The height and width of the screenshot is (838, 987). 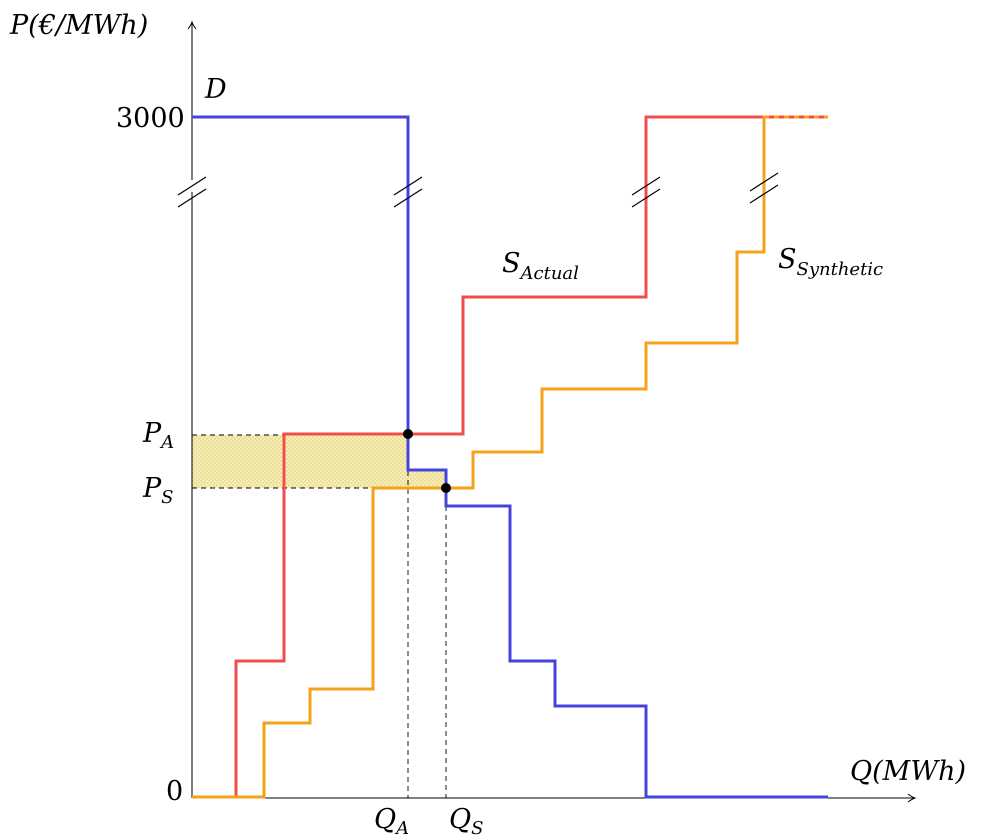 I want to click on price-difference-area-right, so click(x=427, y=479).